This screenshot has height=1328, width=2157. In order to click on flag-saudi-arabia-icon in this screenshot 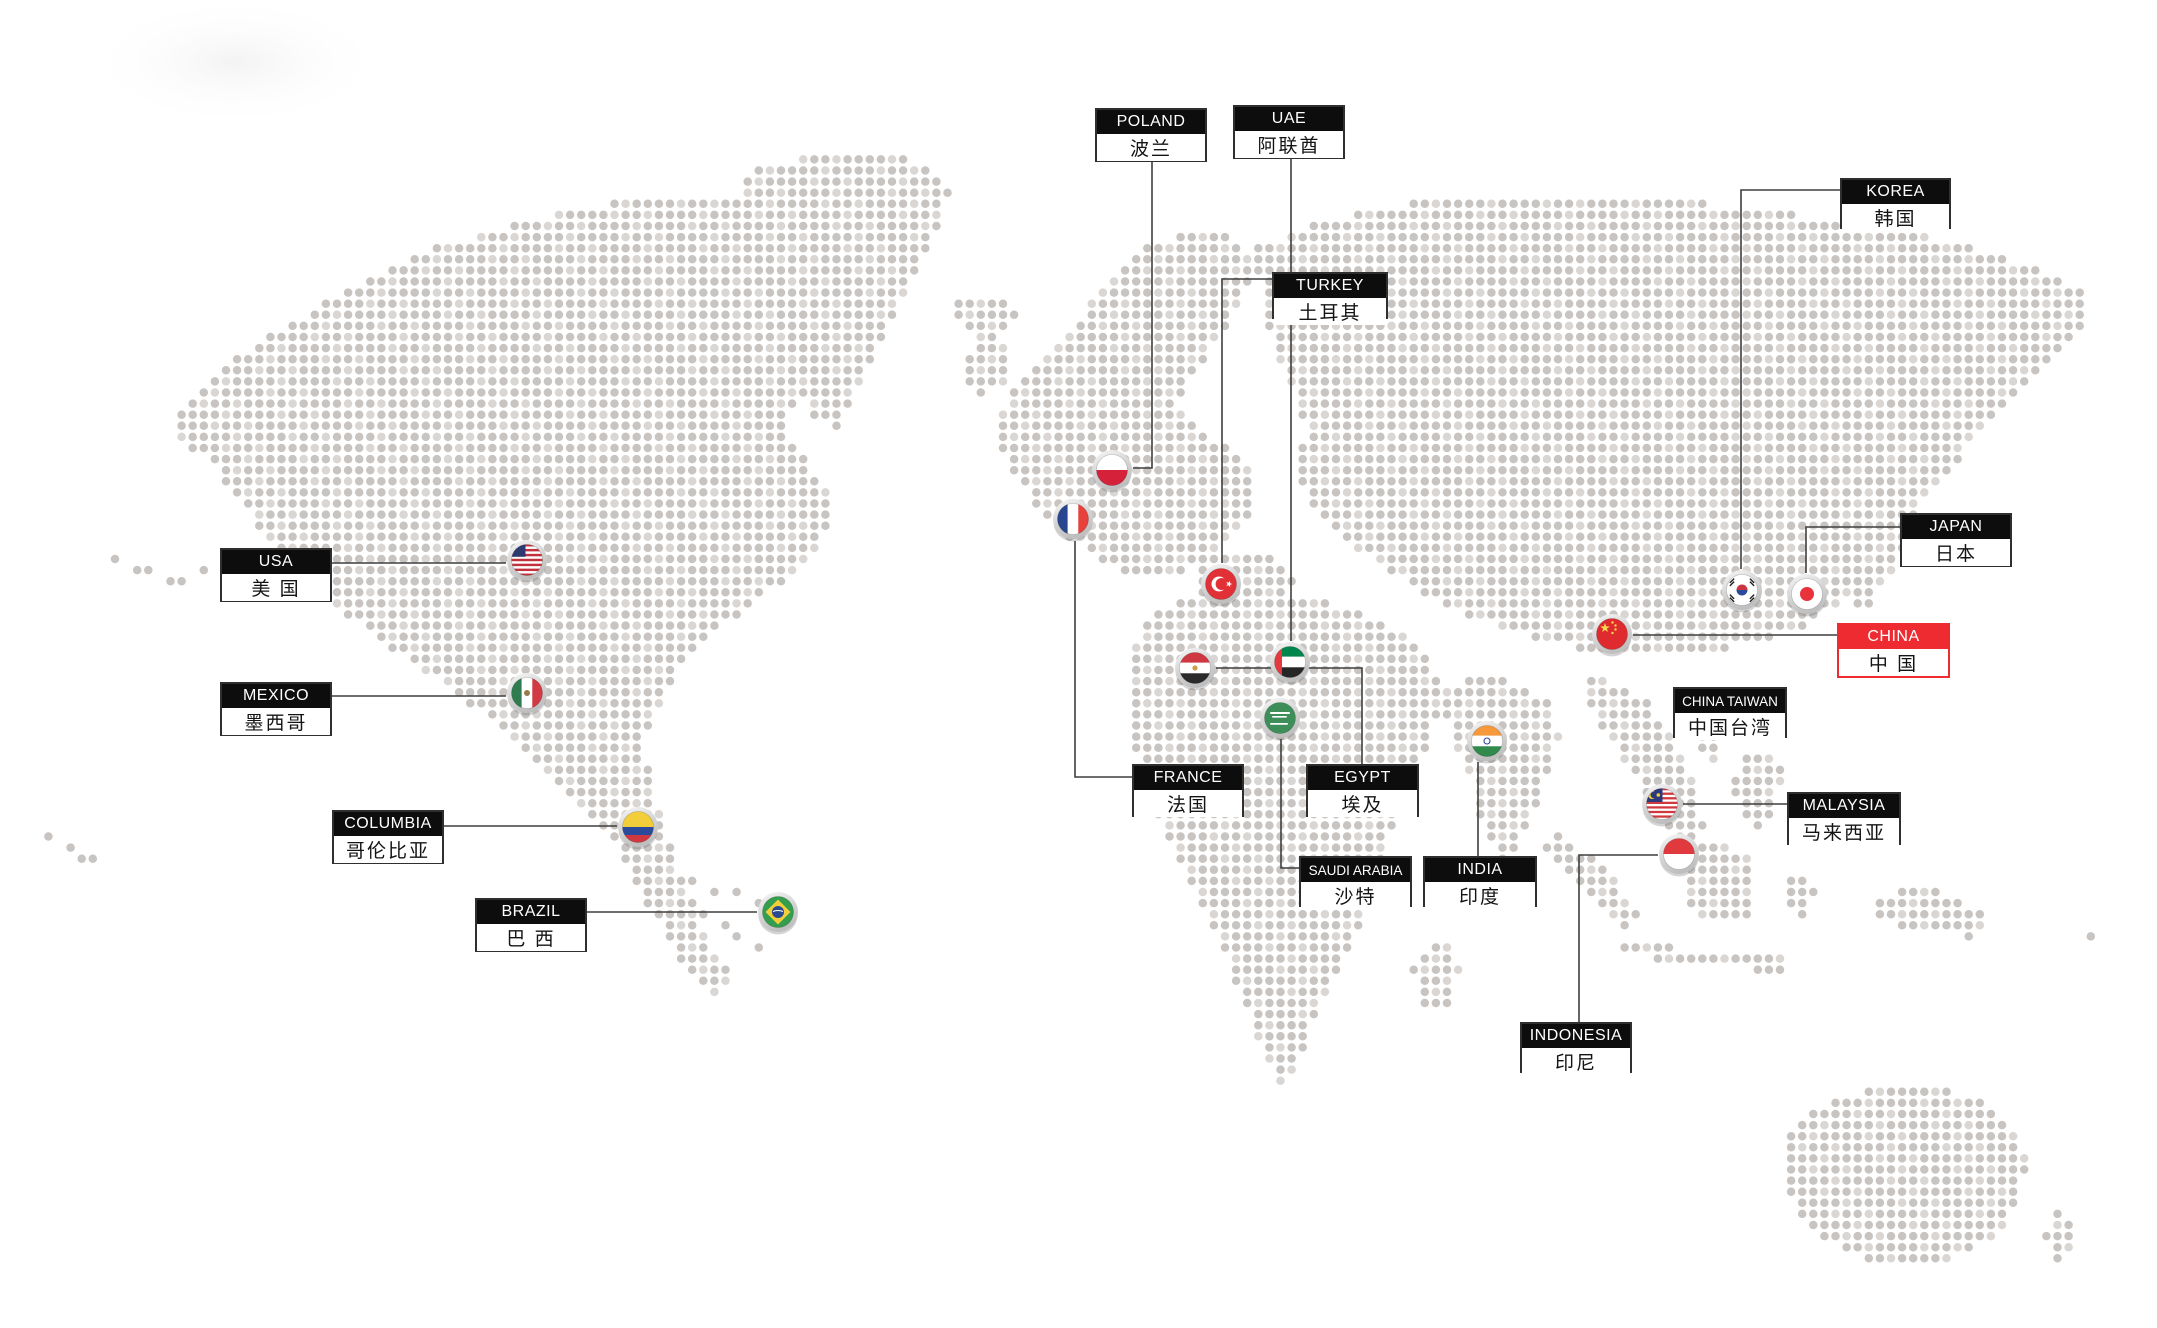, I will do `click(1280, 718)`.